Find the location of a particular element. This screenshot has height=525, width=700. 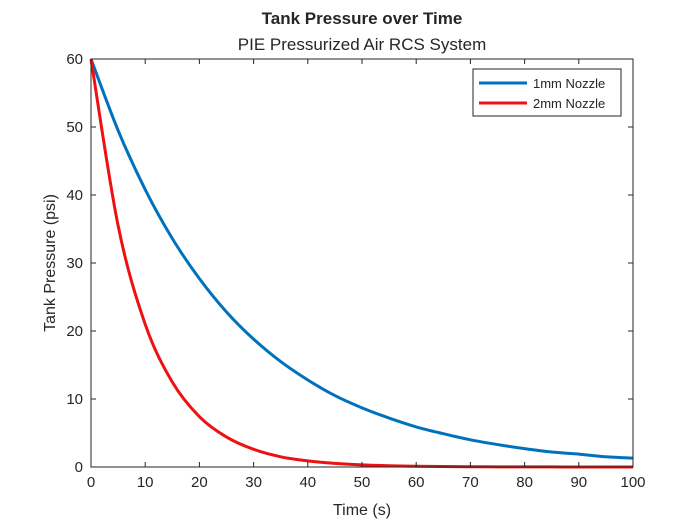

x-tick-label: 90 is located at coordinates (578, 482).